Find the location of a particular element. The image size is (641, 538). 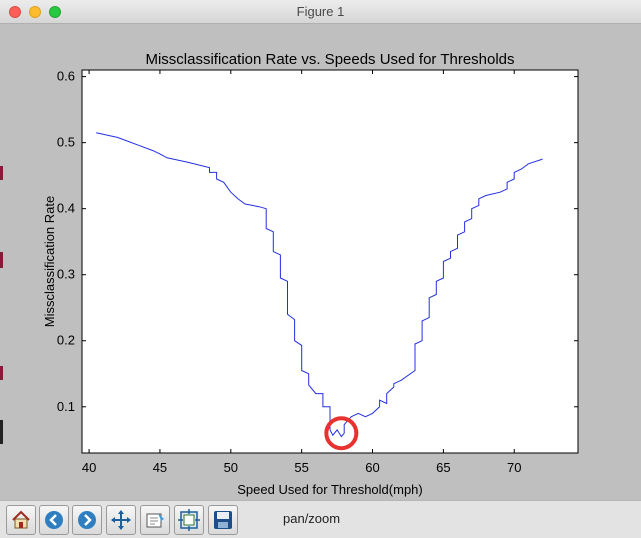

back-arrow-icon is located at coordinates (54, 520).